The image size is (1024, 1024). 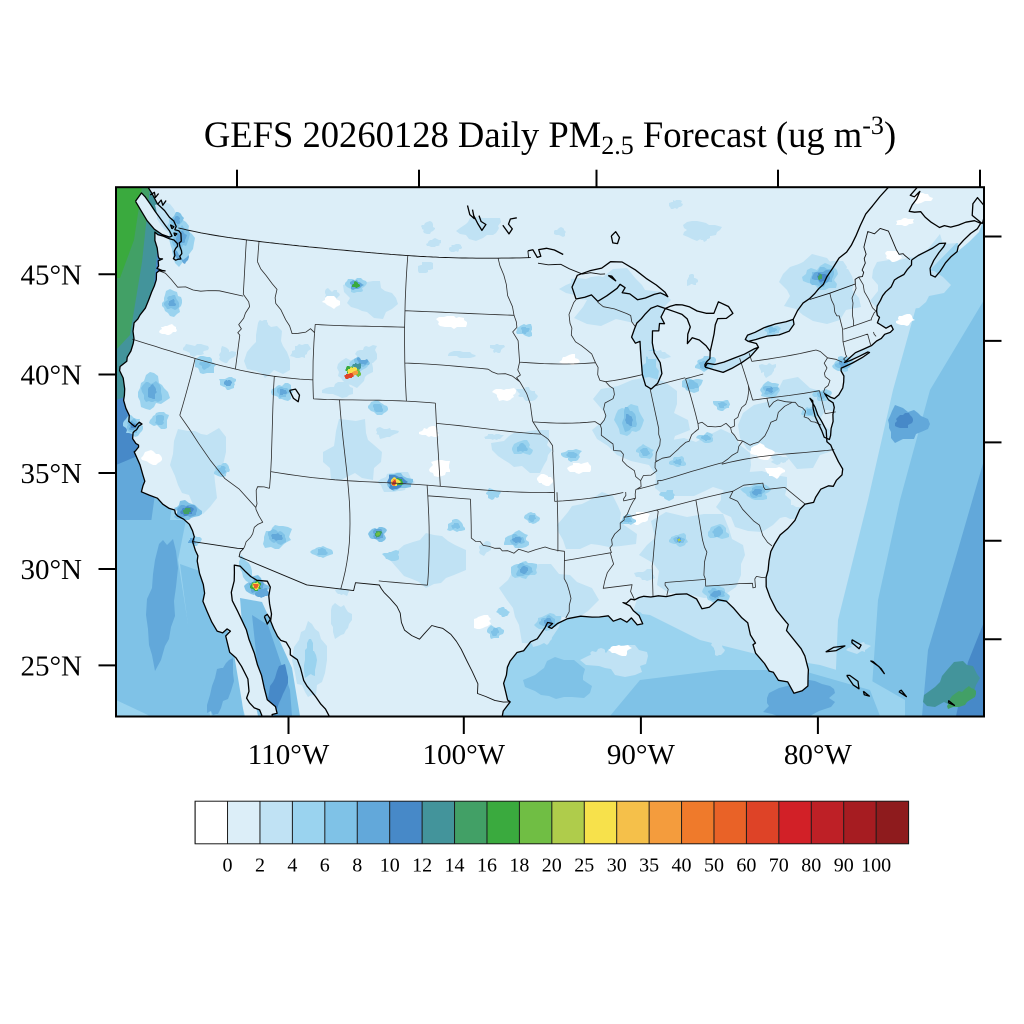 I want to click on svg-text: 100, so click(x=876, y=866).